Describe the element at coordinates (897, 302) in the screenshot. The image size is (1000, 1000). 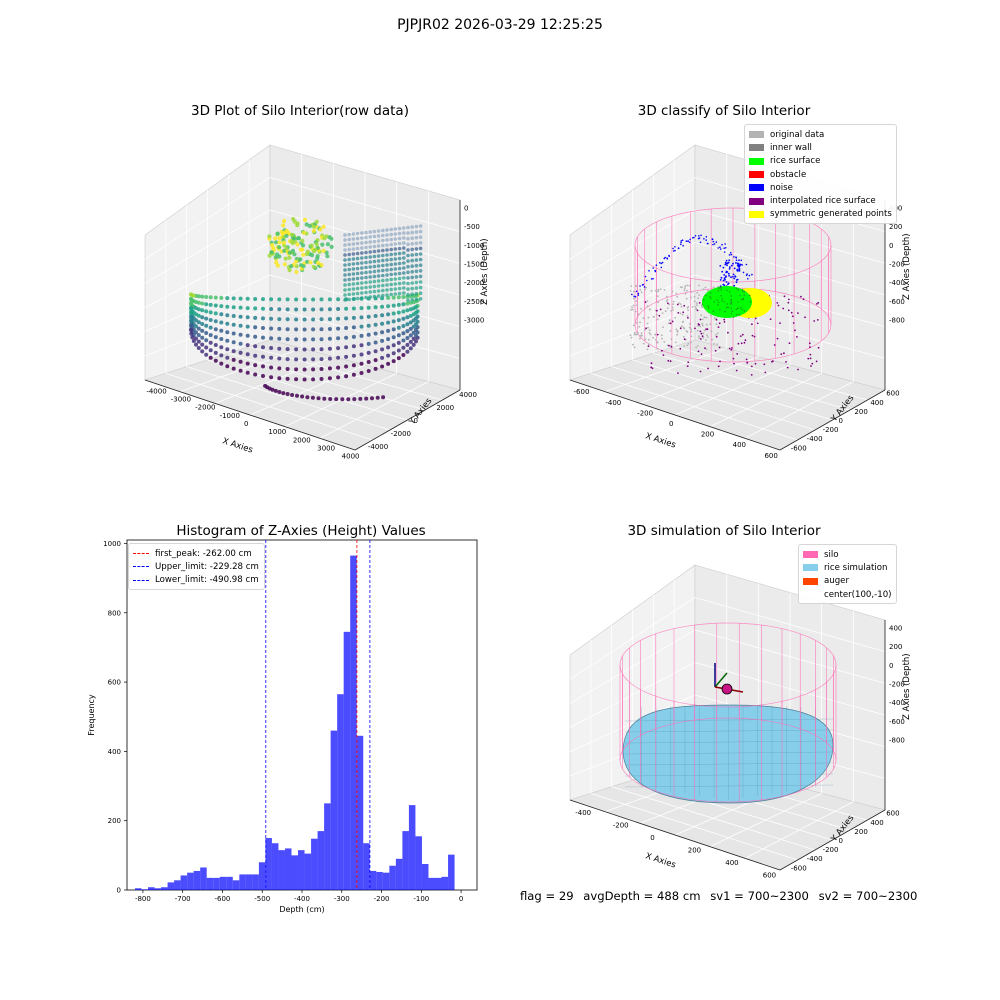
I see `classify-ztick: -600` at that location.